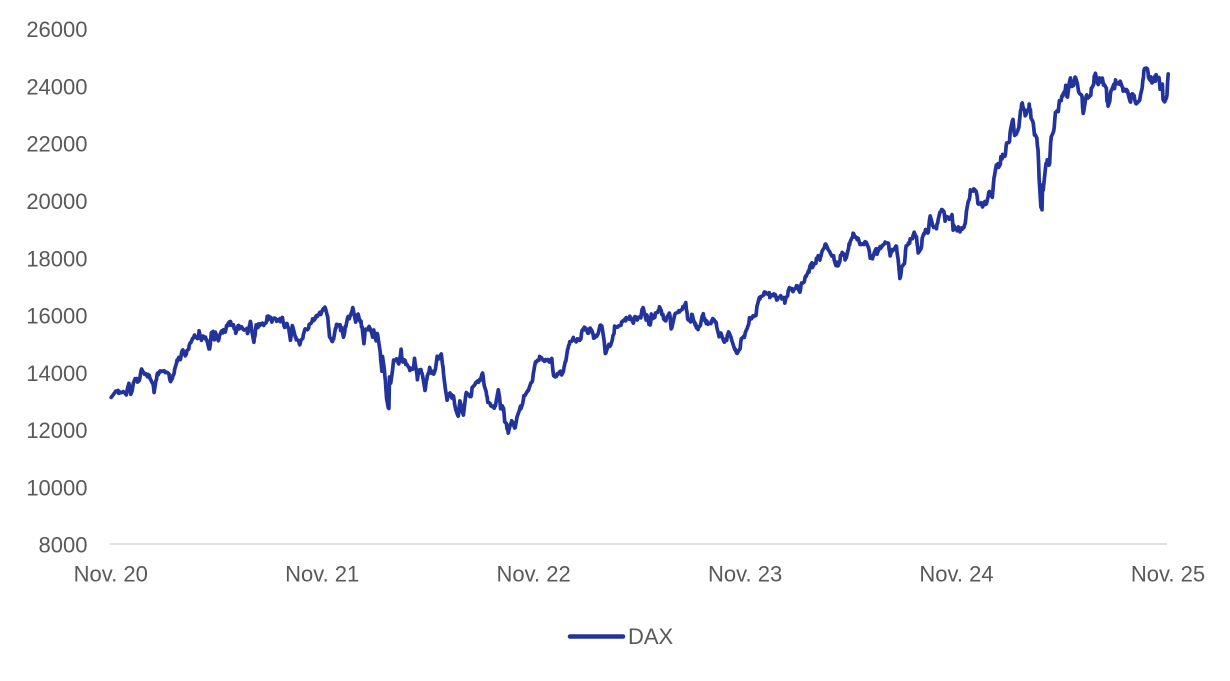  What do you see at coordinates (56, 201) in the screenshot?
I see `svg-text: 20000` at bounding box center [56, 201].